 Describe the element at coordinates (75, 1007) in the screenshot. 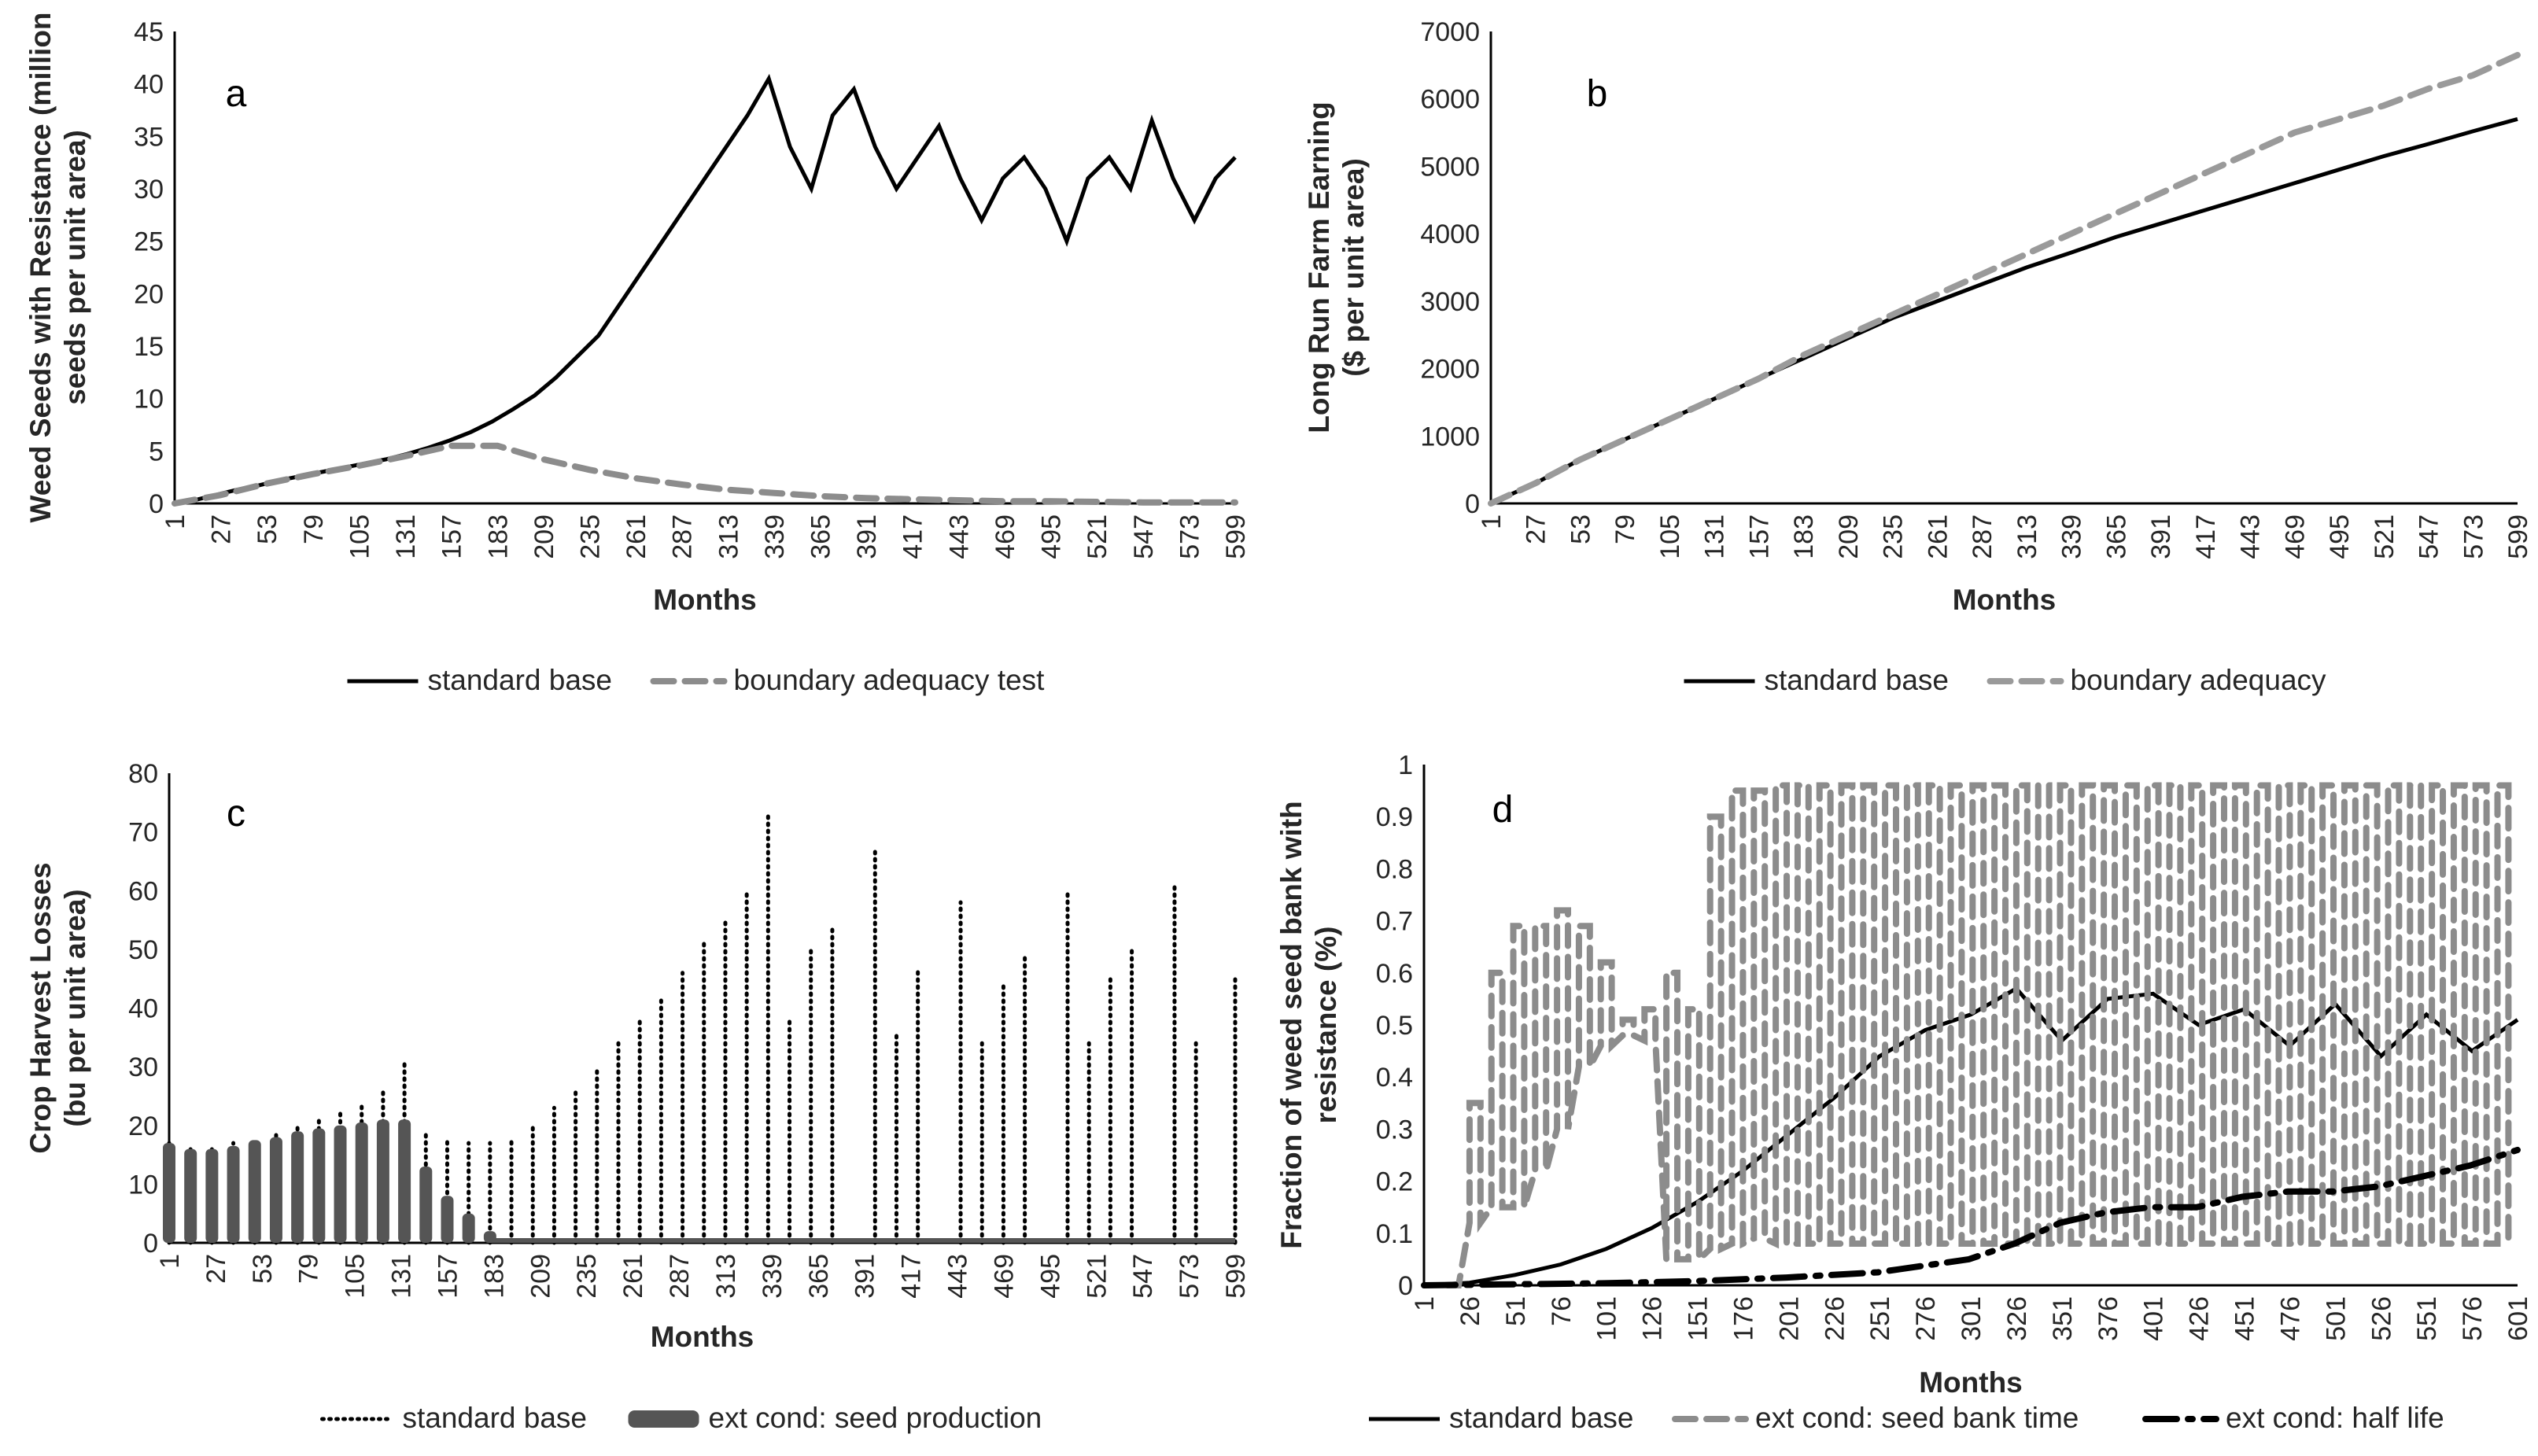

I see `y-axis-title: (bu per unit area)` at that location.